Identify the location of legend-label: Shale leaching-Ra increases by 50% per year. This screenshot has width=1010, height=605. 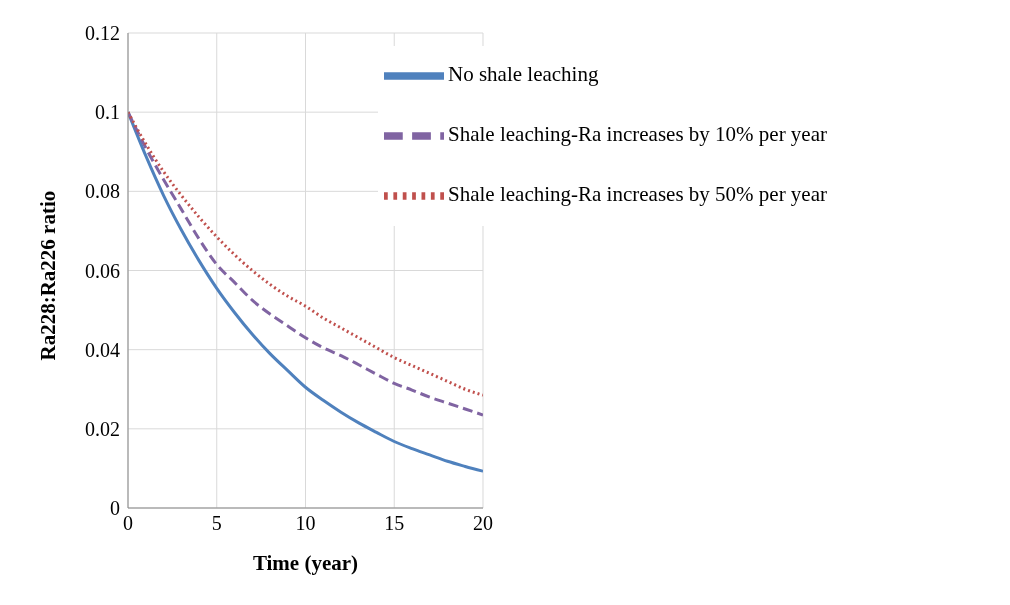
(638, 193).